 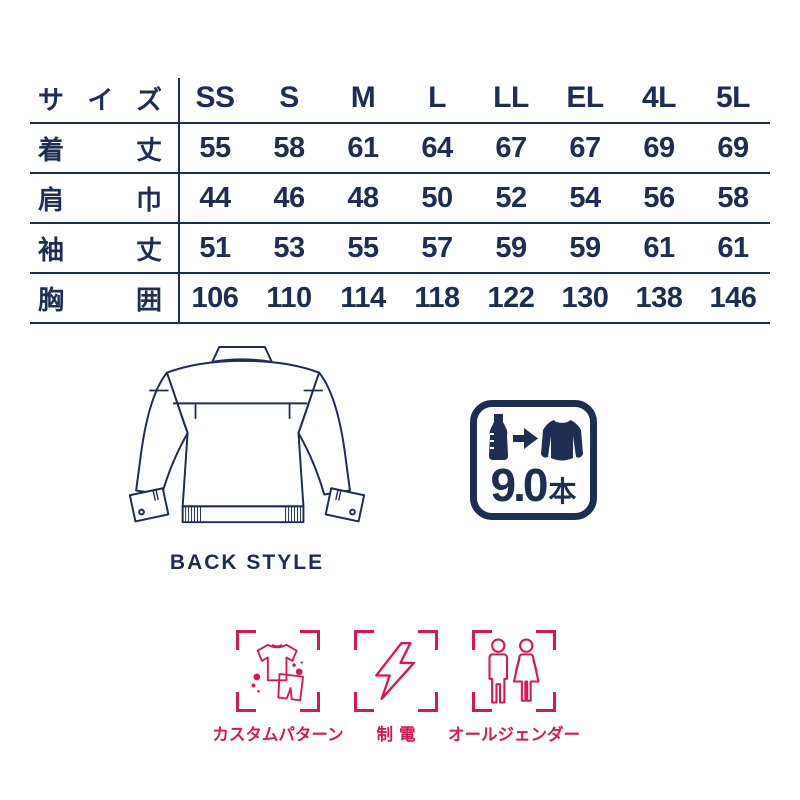 What do you see at coordinates (100, 249) in the screenshot?
I see `row-label: 袖丈` at bounding box center [100, 249].